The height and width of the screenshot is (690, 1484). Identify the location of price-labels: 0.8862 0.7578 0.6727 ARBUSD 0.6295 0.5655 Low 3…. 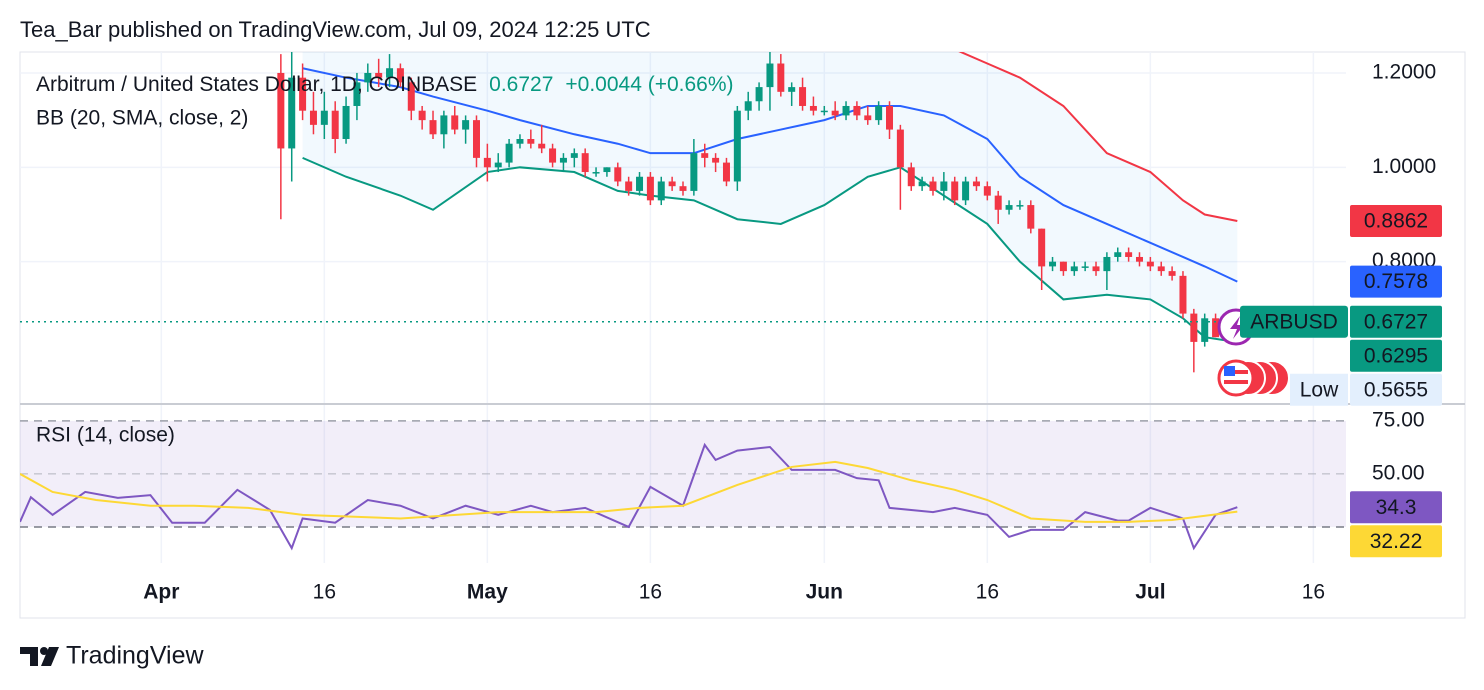
(1341, 381).